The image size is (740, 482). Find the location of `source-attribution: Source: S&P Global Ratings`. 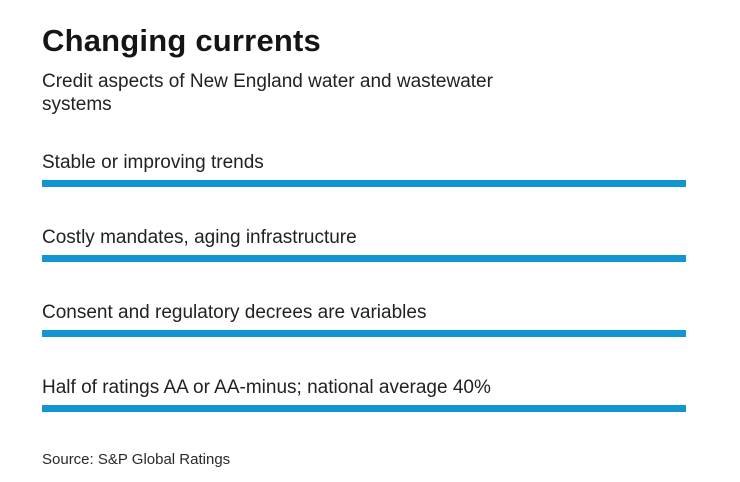

source-attribution: Source: S&P Global Ratings is located at coordinates (136, 459).